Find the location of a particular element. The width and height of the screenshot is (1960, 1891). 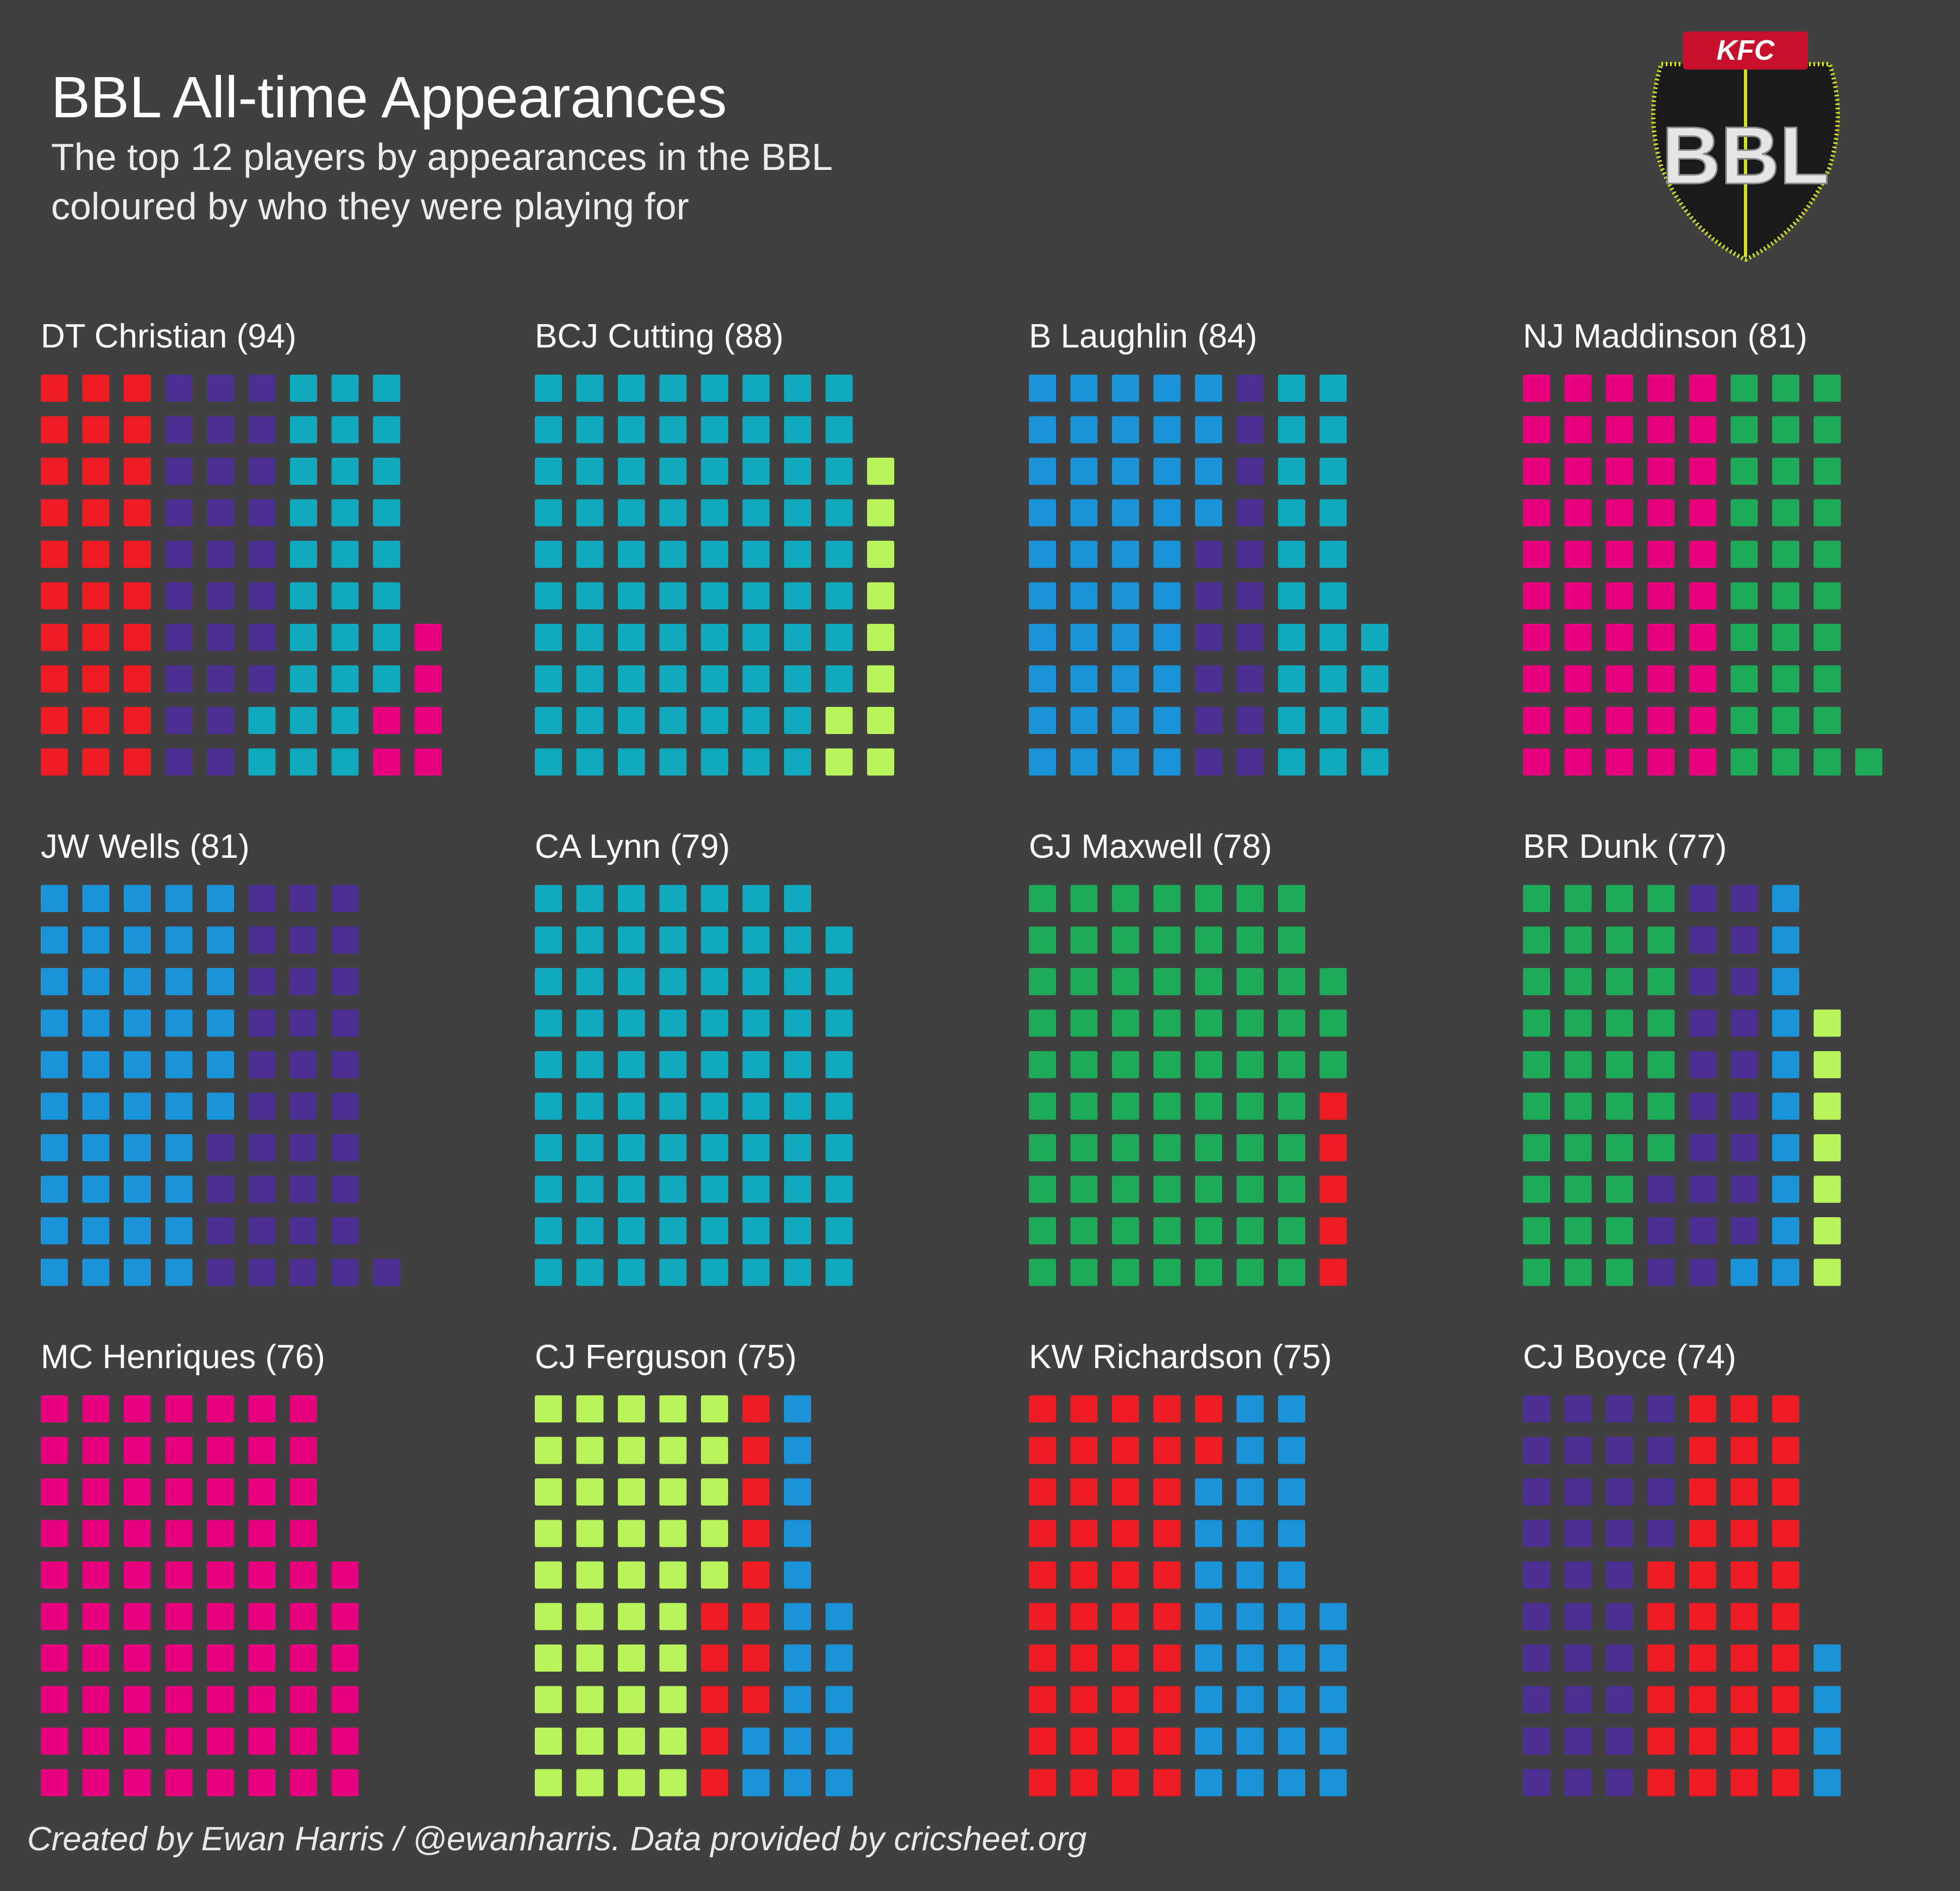

player-label: CA Lynn (79) is located at coordinates (633, 847).